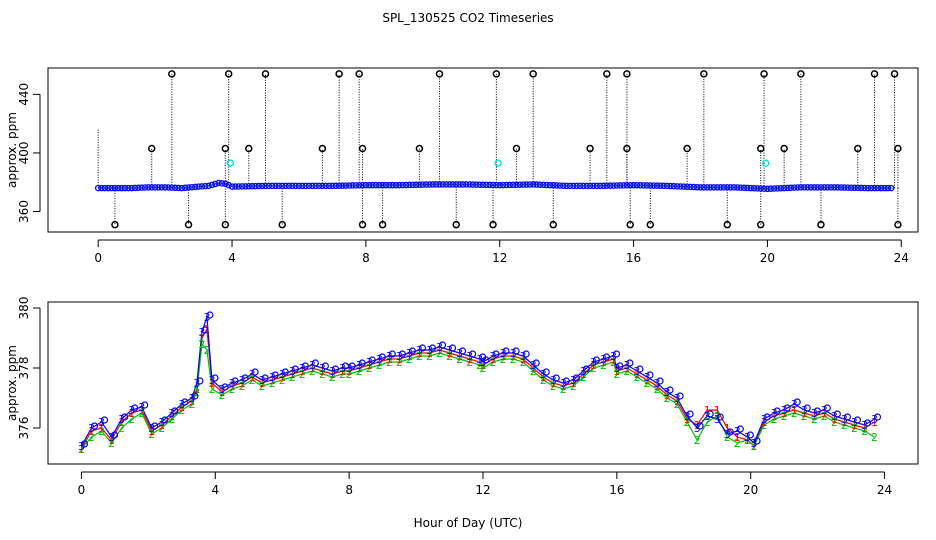 This screenshot has height=540, width=936. What do you see at coordinates (230, 163) in the screenshot?
I see `flagged-point` at bounding box center [230, 163].